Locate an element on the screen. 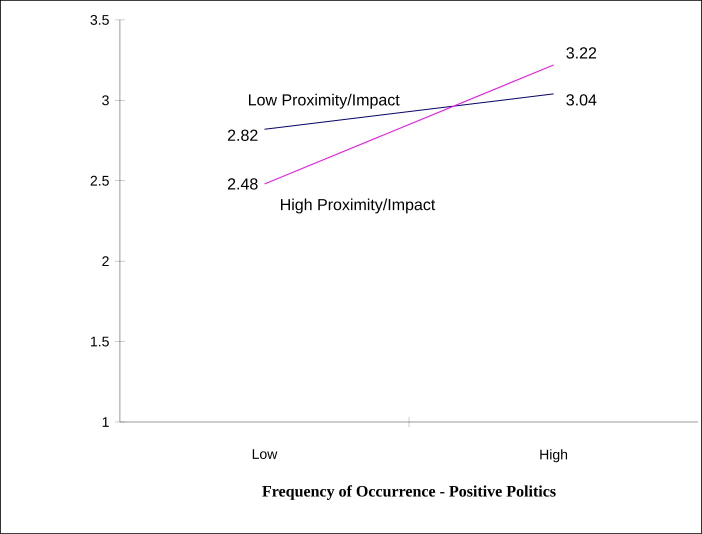 This screenshot has height=534, width=702. x-tick-label: High is located at coordinates (554, 455).